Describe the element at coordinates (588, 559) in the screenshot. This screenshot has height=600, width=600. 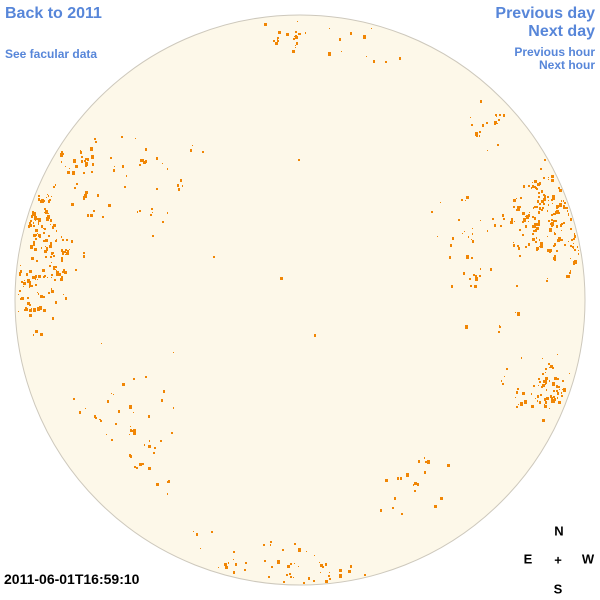
I see `compass-west-label: W` at that location.